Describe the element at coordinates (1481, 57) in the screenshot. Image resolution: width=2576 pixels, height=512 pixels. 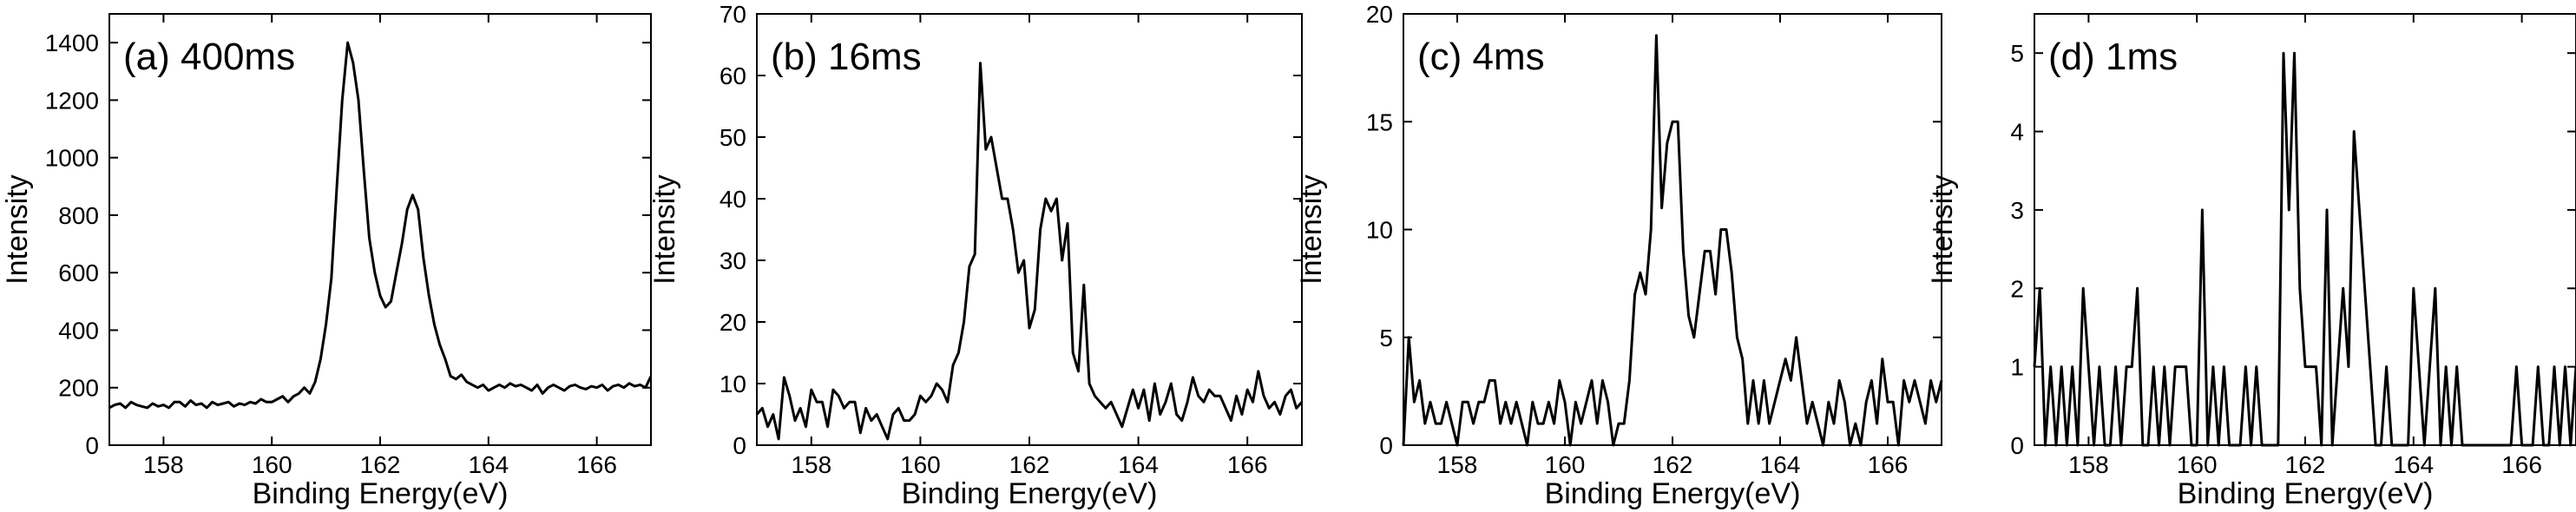
I see `panel-title: (c) 4ms` at that location.